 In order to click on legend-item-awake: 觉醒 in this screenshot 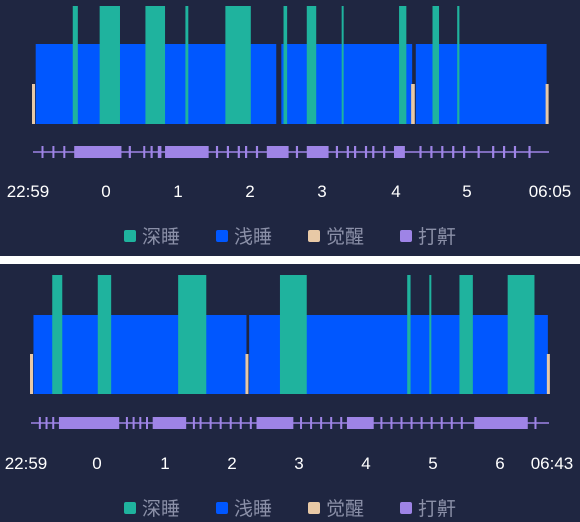, I will do `click(336, 507)`.